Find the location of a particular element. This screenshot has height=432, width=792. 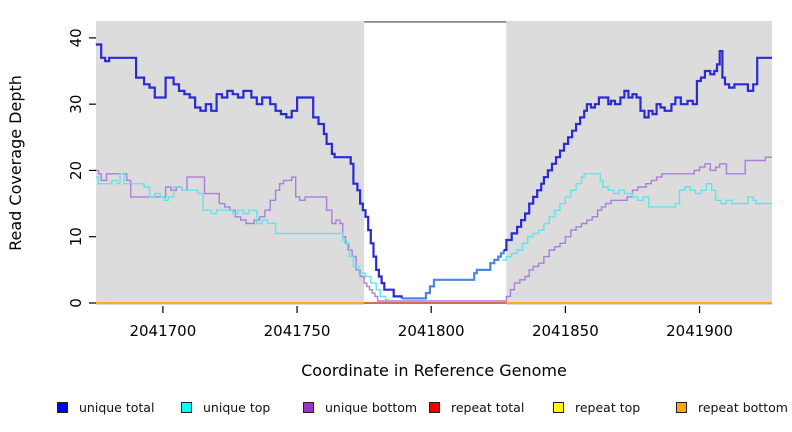

y-tick-label: 20 is located at coordinates (76, 170).